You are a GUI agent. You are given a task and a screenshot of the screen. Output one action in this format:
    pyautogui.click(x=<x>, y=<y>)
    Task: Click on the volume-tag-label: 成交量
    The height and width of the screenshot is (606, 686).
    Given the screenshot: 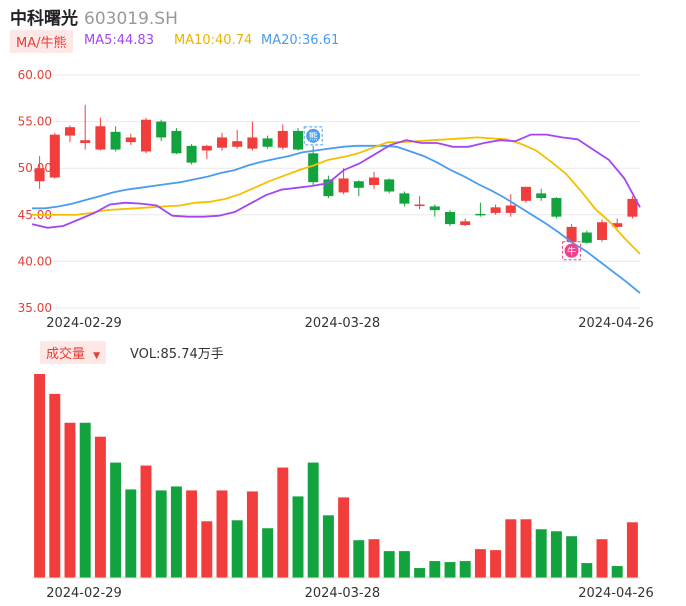 What is the action you would take?
    pyautogui.click(x=66, y=354)
    